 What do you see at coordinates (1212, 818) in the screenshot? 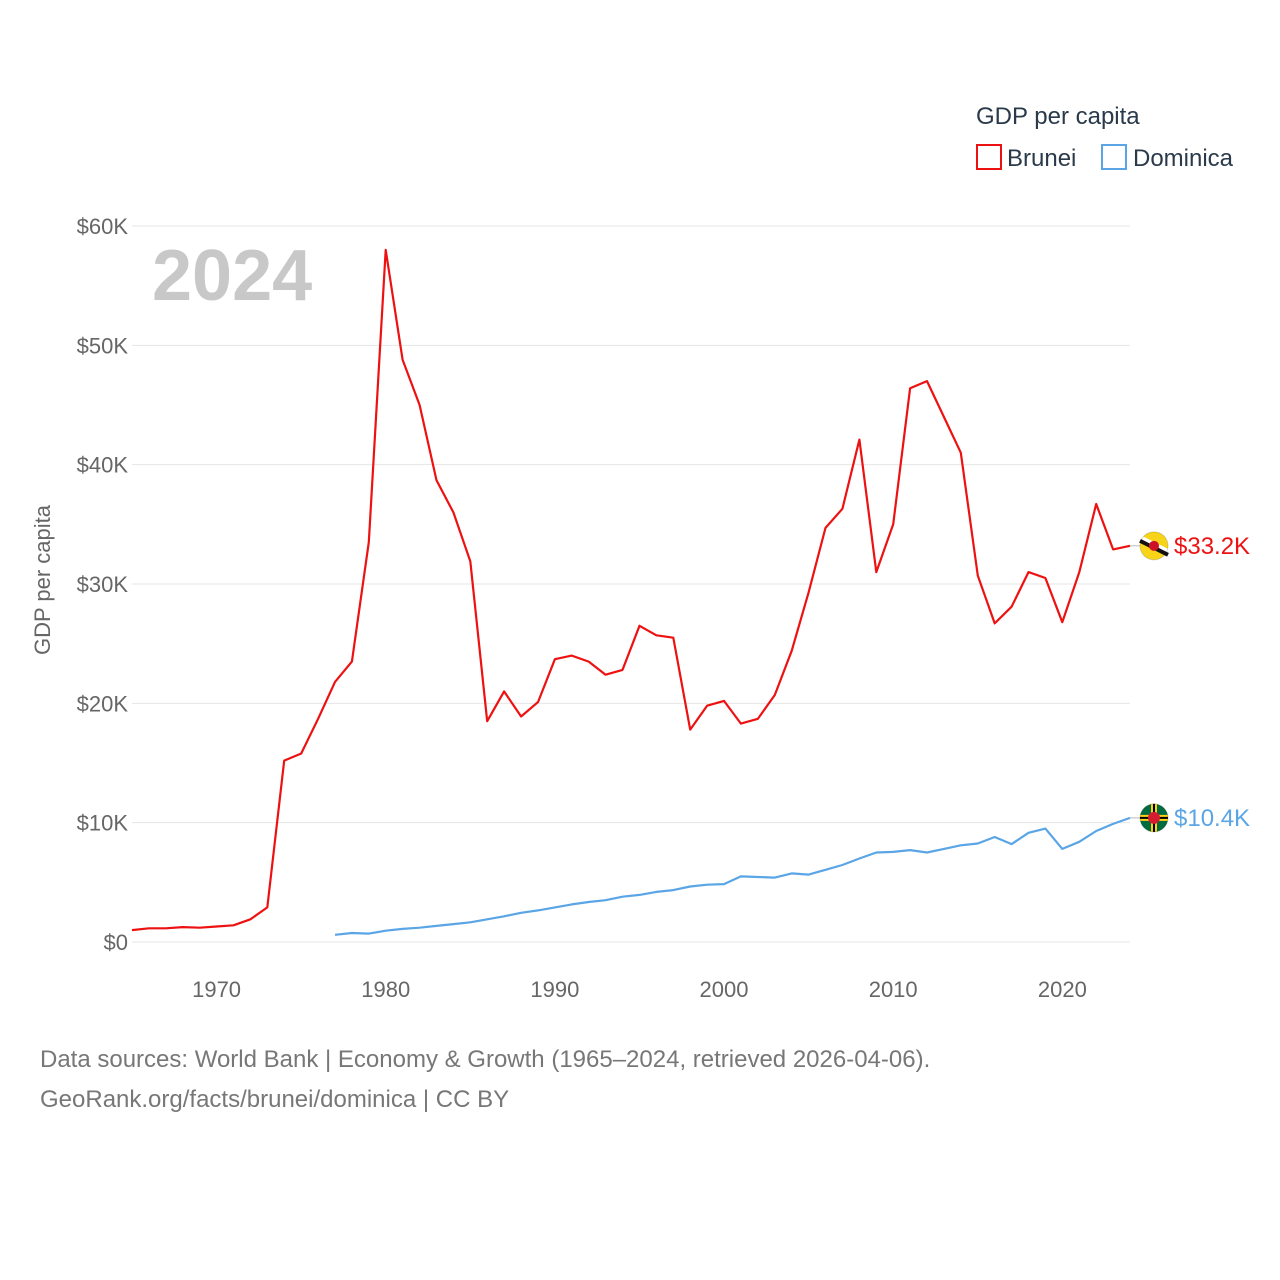
I see `end-value-label-dominica: $10.4K` at bounding box center [1212, 818].